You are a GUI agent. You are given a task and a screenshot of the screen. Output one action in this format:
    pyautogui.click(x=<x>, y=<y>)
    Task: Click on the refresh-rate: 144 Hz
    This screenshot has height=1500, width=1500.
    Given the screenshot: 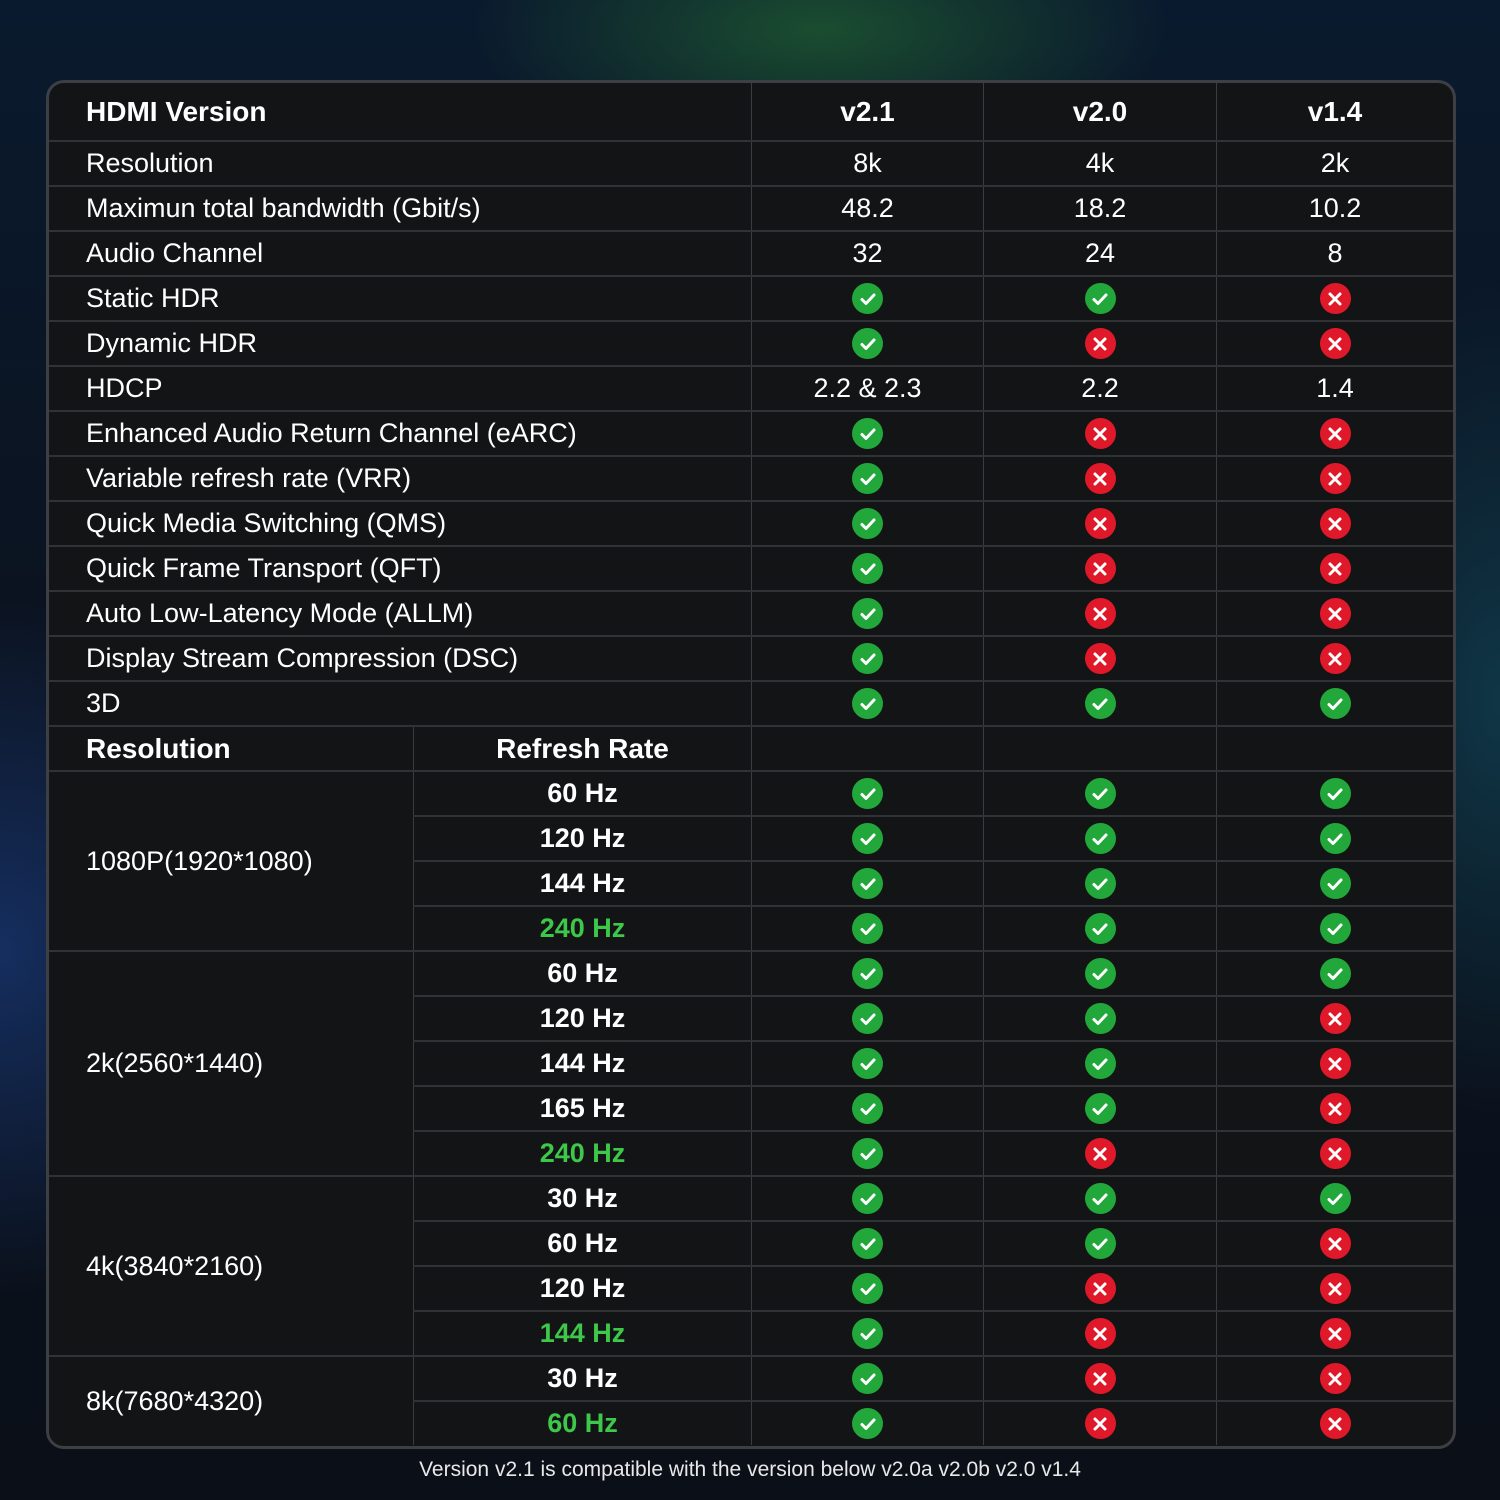 What is the action you would take?
    pyautogui.click(x=582, y=883)
    